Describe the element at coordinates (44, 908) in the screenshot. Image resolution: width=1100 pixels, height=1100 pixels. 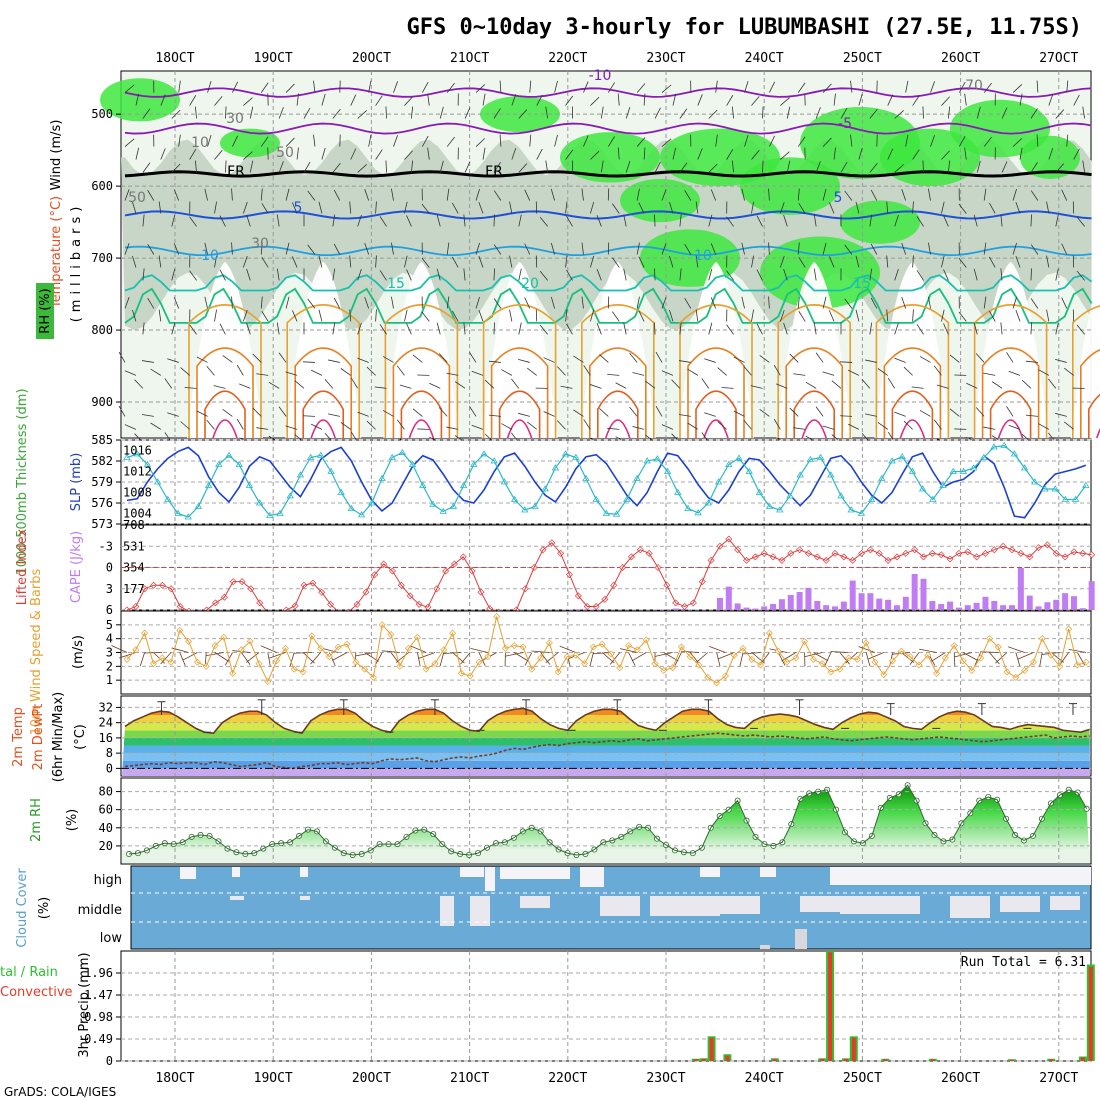
I see `cloud-unit: (%)` at that location.